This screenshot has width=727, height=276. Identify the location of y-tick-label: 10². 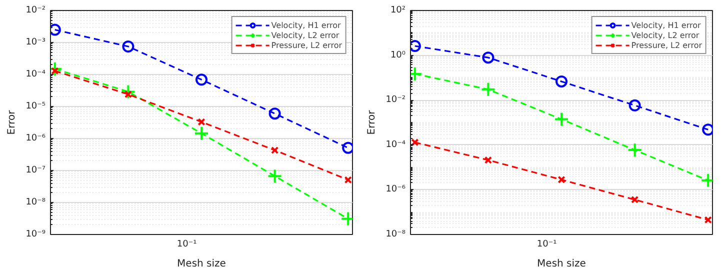
(398, 11).